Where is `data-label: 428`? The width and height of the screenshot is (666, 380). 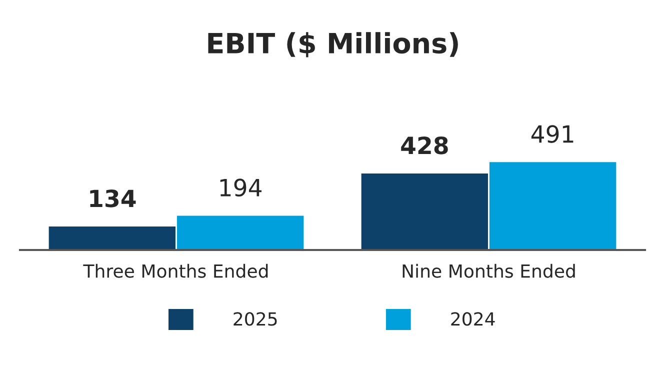
data-label: 428 is located at coordinates (424, 145).